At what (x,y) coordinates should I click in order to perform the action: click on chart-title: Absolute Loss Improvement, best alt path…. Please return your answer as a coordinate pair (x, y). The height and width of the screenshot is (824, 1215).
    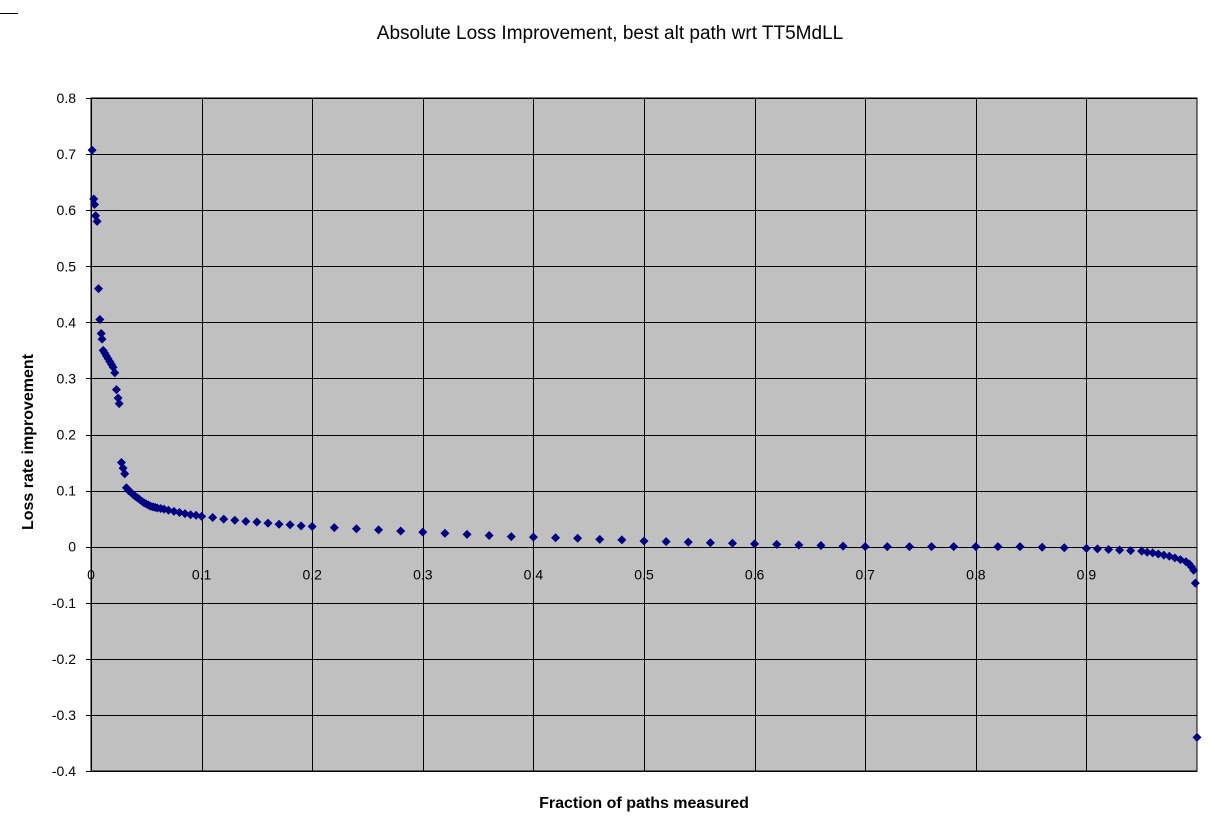
    Looking at the image, I should click on (610, 33).